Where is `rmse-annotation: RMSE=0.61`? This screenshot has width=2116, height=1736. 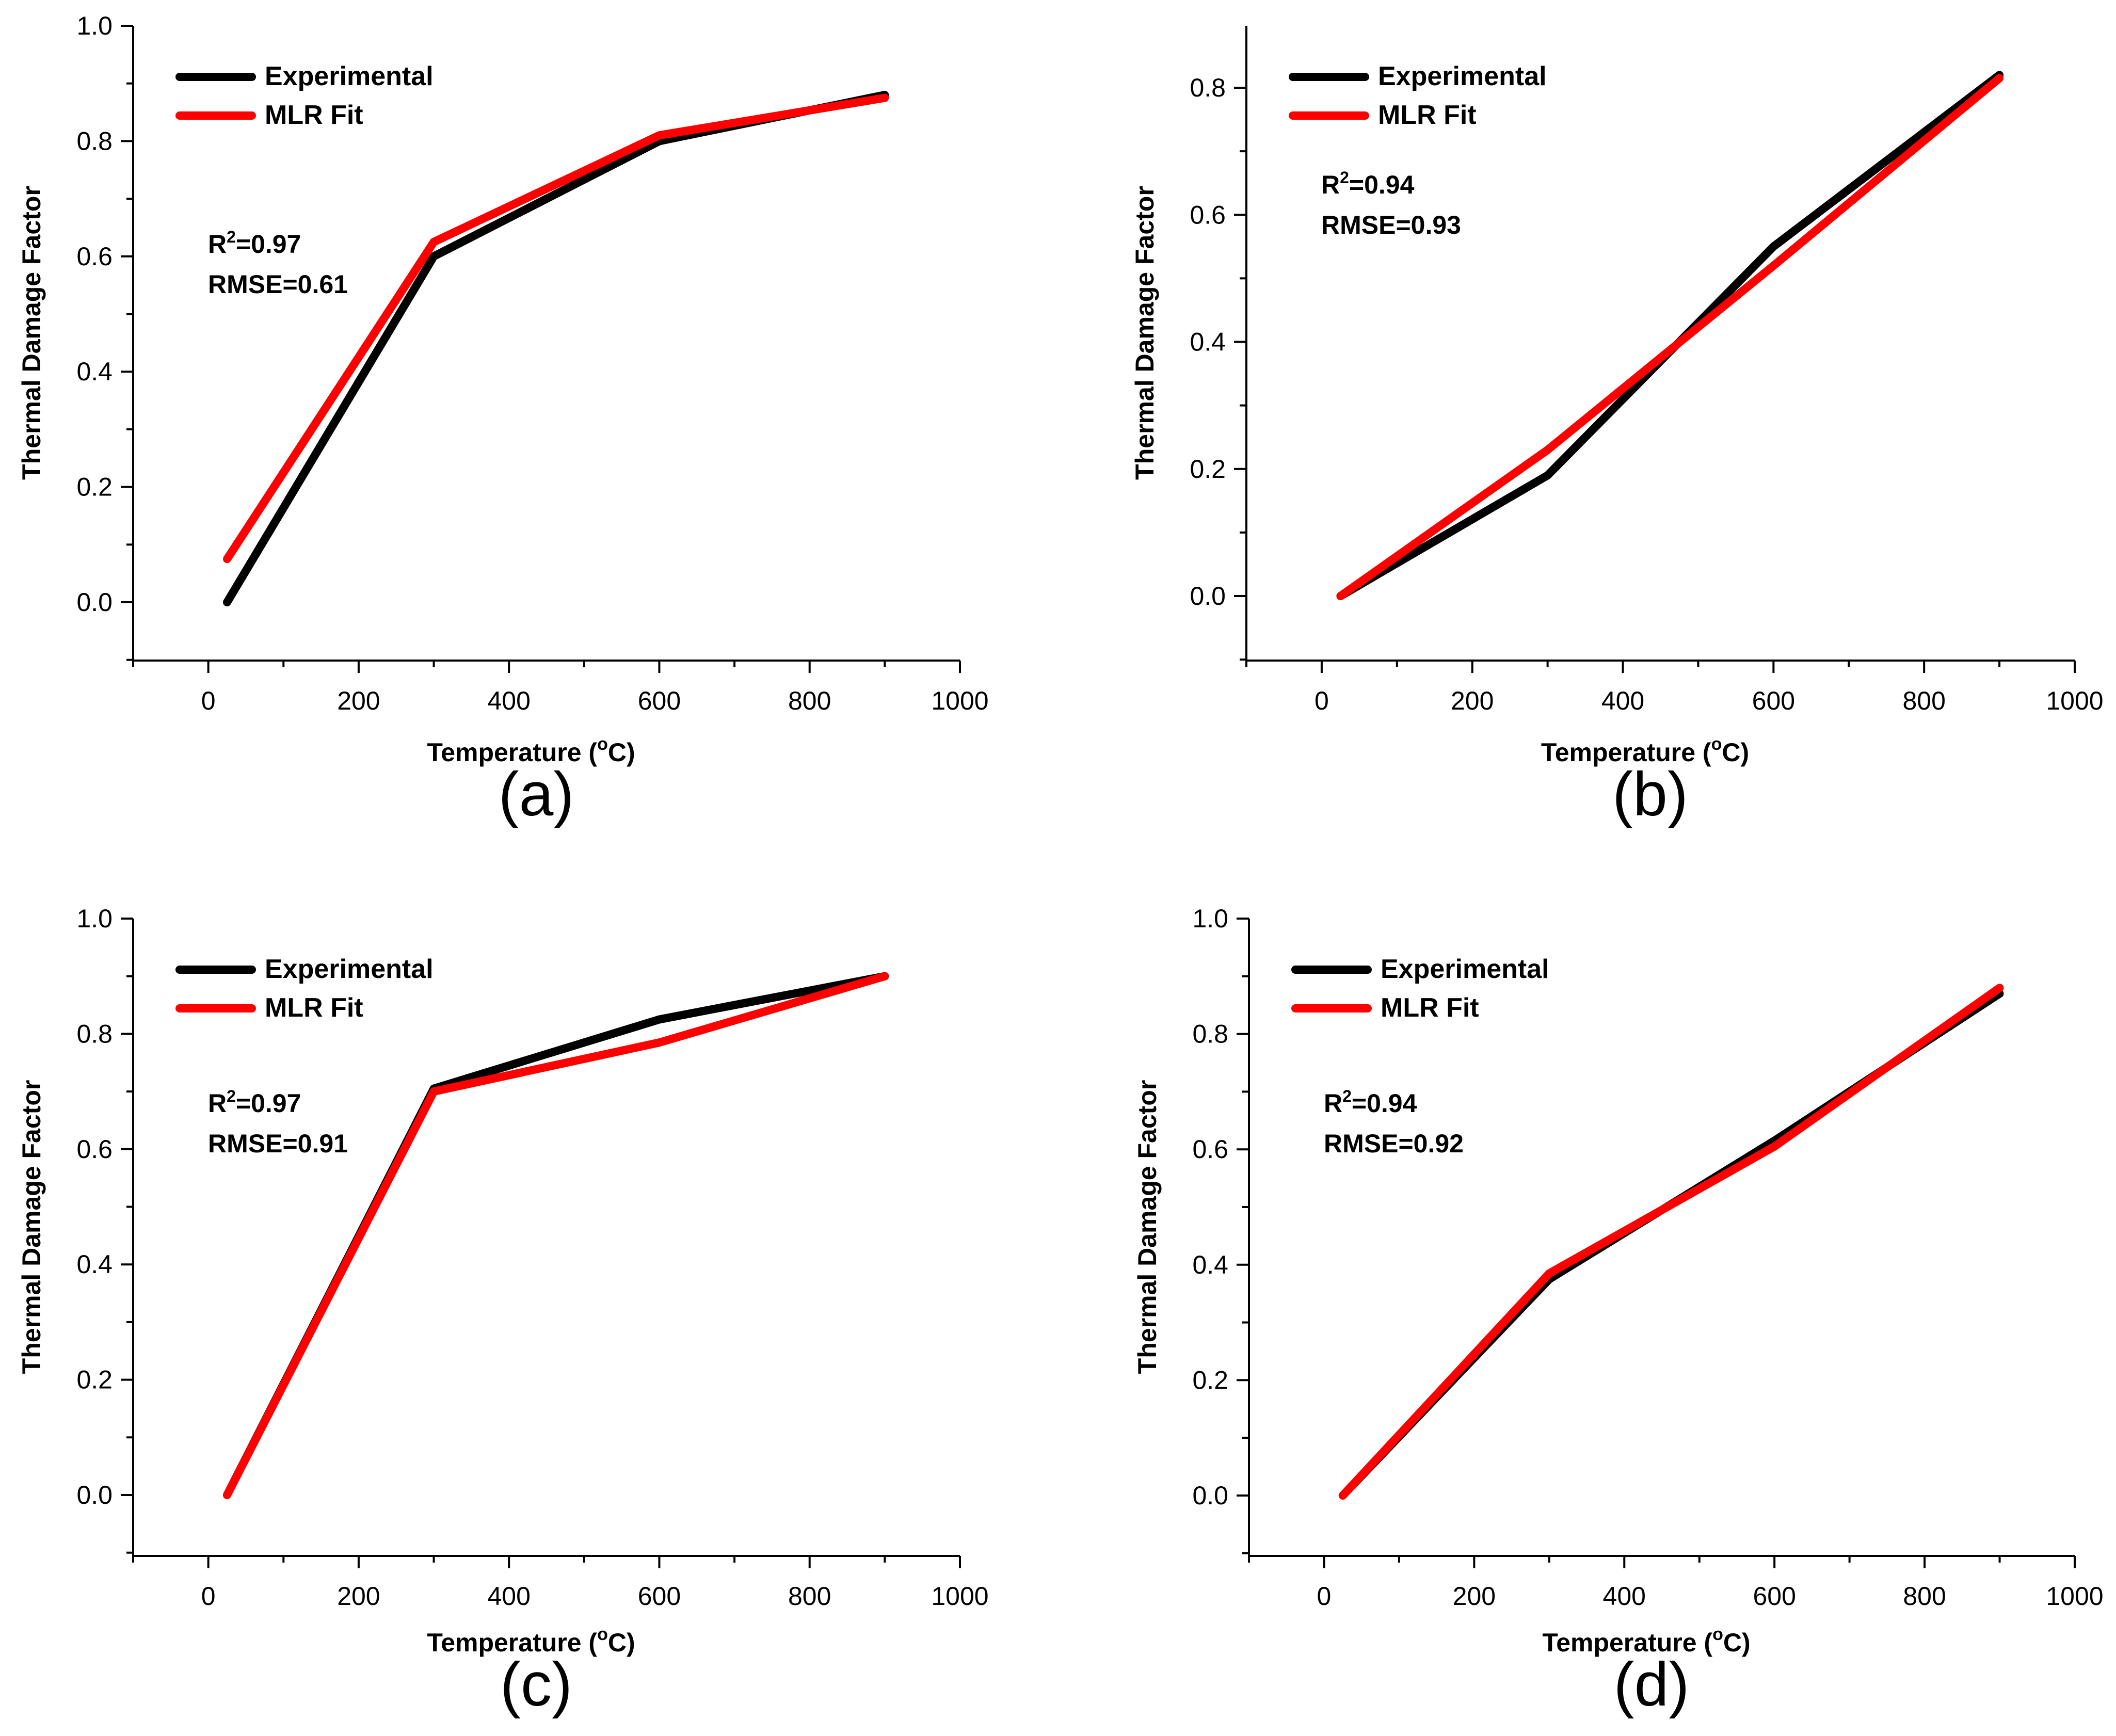 rmse-annotation: RMSE=0.61 is located at coordinates (278, 284).